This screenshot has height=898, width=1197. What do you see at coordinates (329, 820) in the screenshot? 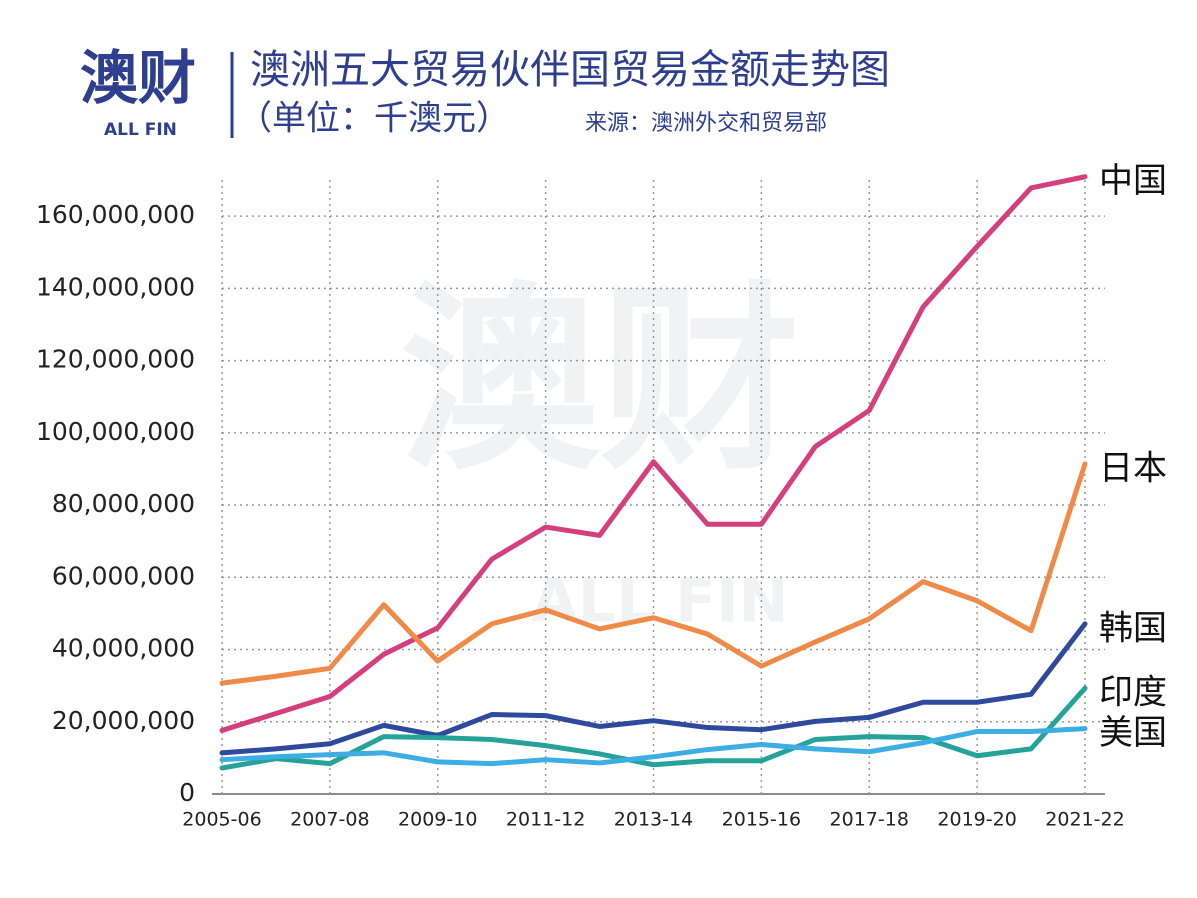
I see `x-tick-label: 2007-08` at bounding box center [329, 820].